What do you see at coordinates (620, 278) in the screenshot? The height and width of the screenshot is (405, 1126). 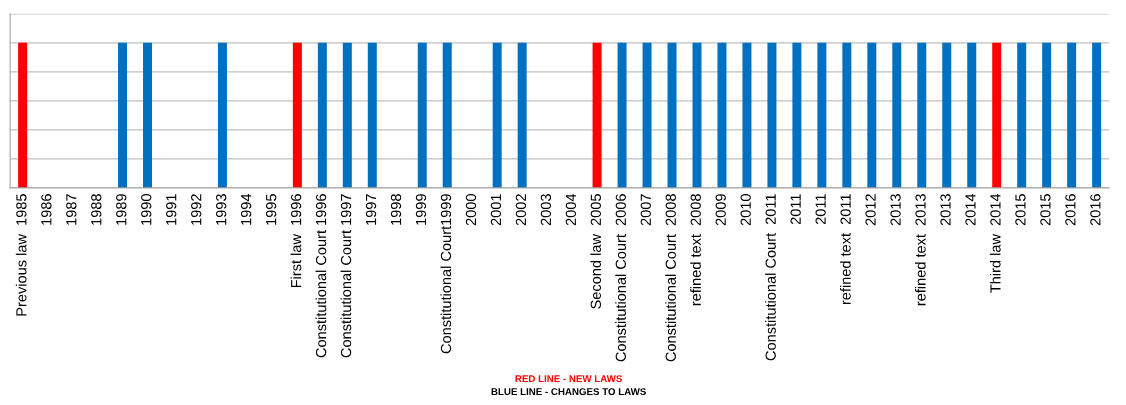 I see `x-tick-label: Constitutional Court 2006` at bounding box center [620, 278].